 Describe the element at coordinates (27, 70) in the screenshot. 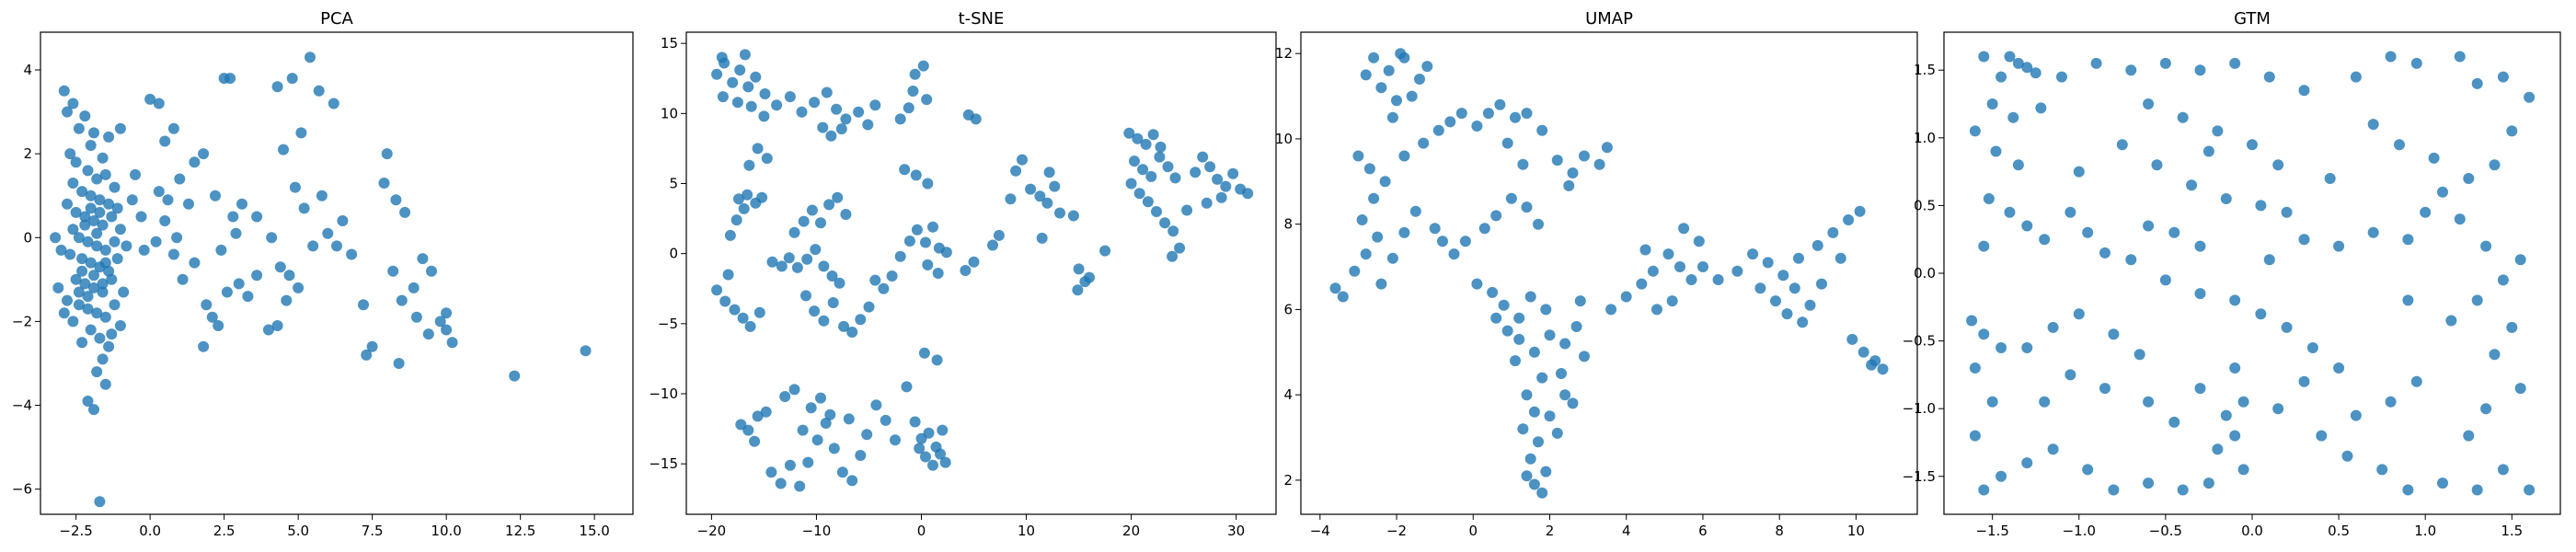

I see `pca-y-tick-label: 4` at that location.